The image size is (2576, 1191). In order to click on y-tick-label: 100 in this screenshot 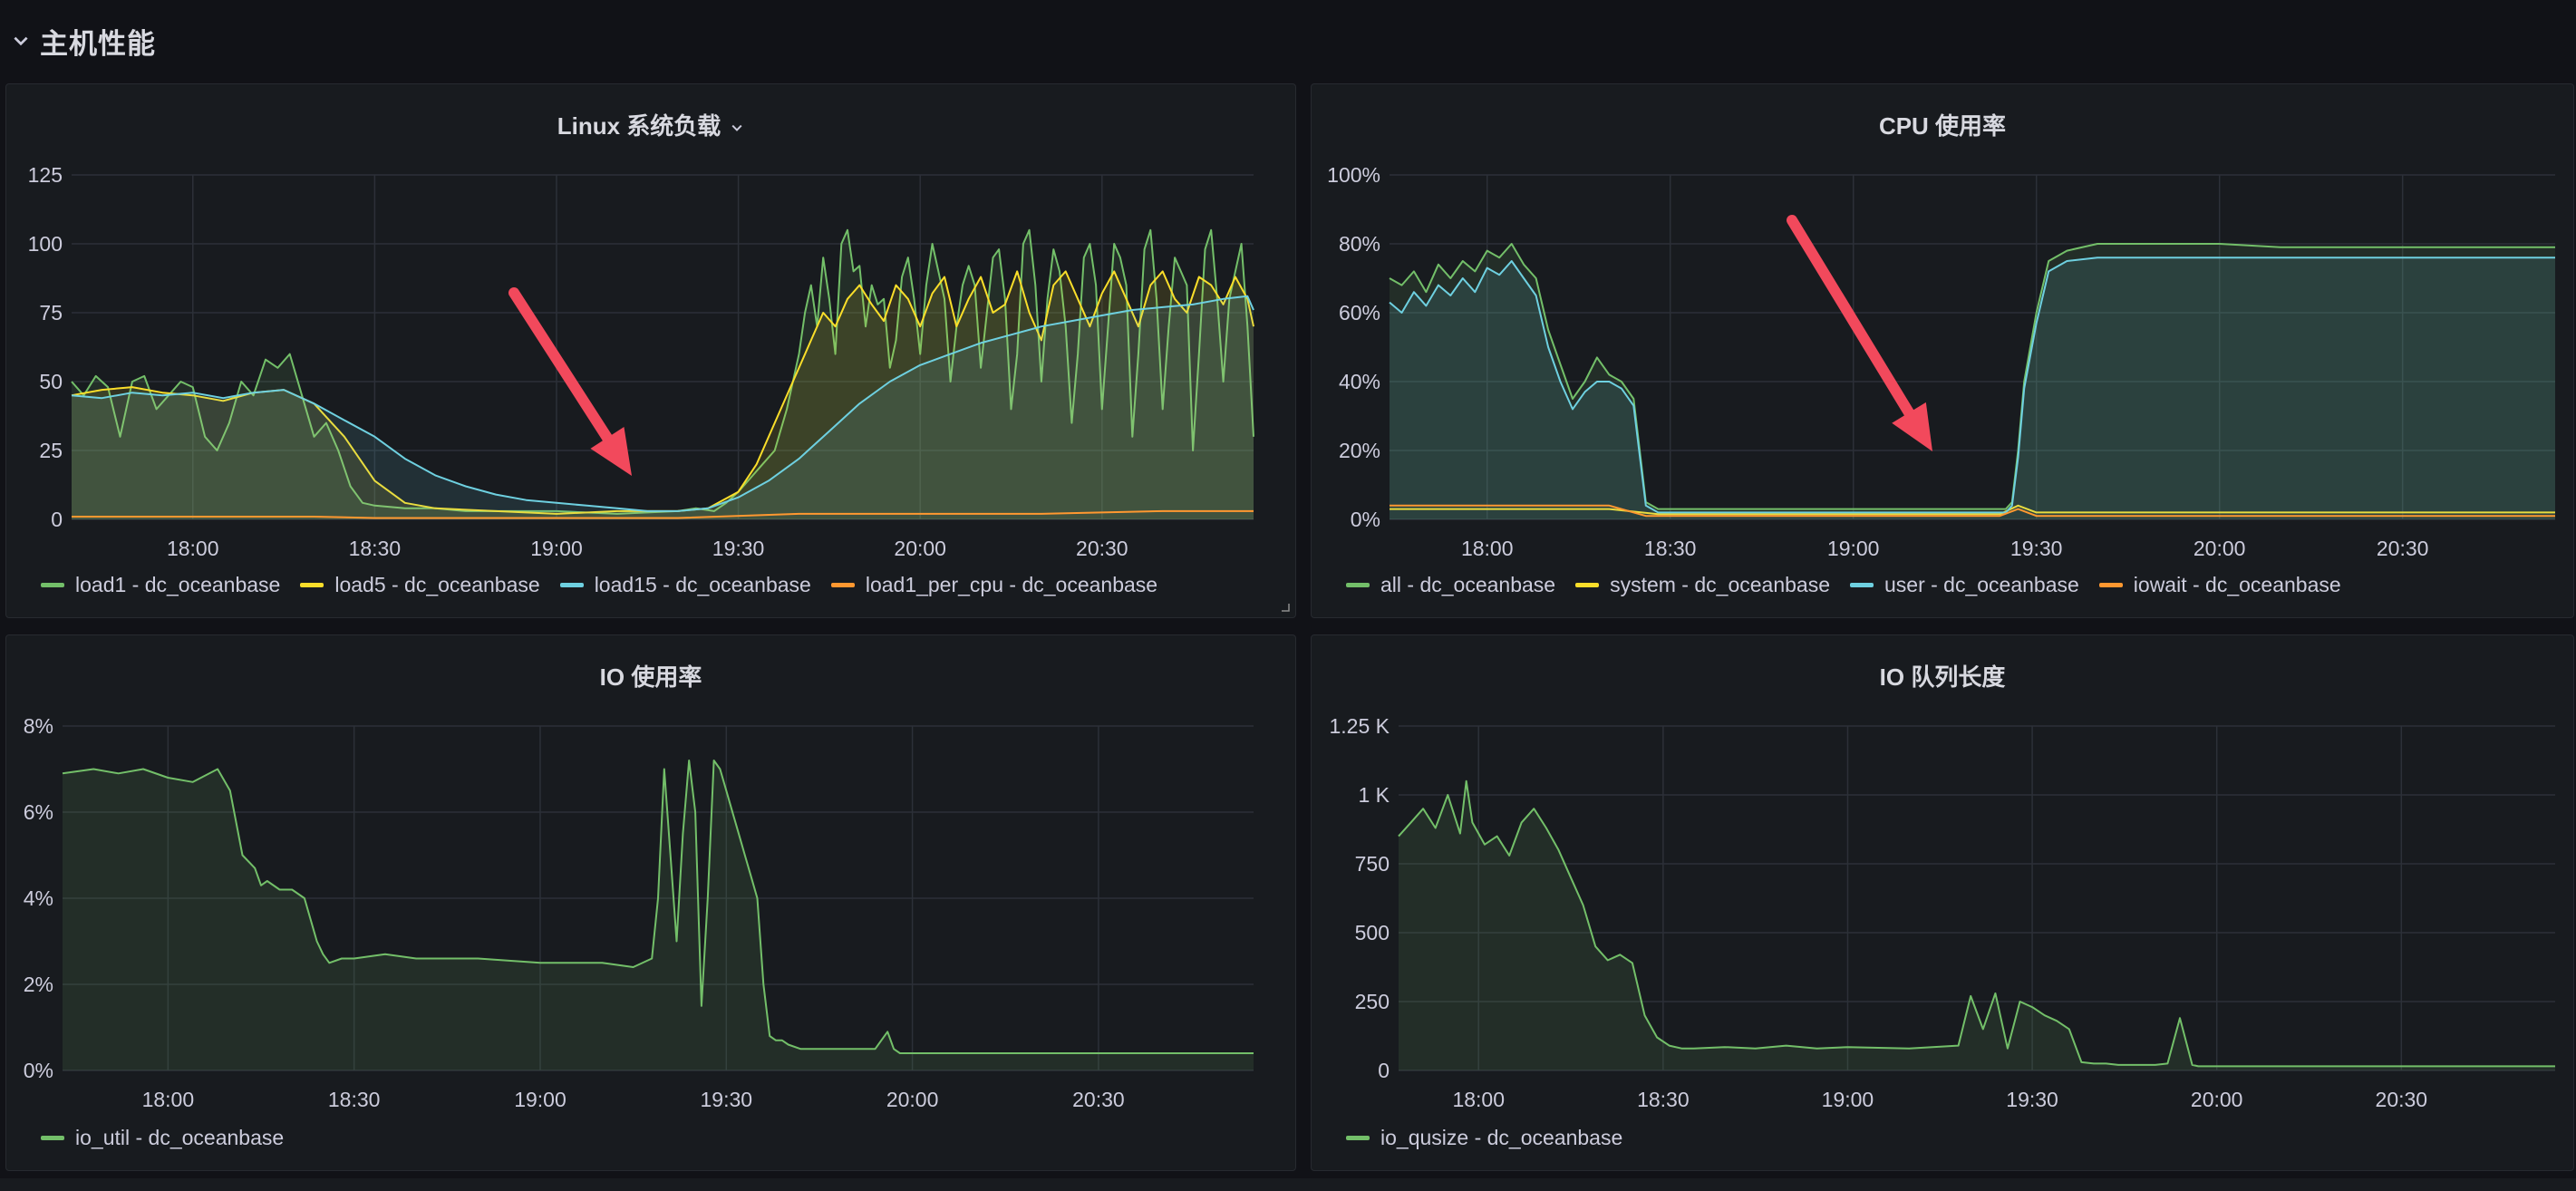, I will do `click(45, 244)`.